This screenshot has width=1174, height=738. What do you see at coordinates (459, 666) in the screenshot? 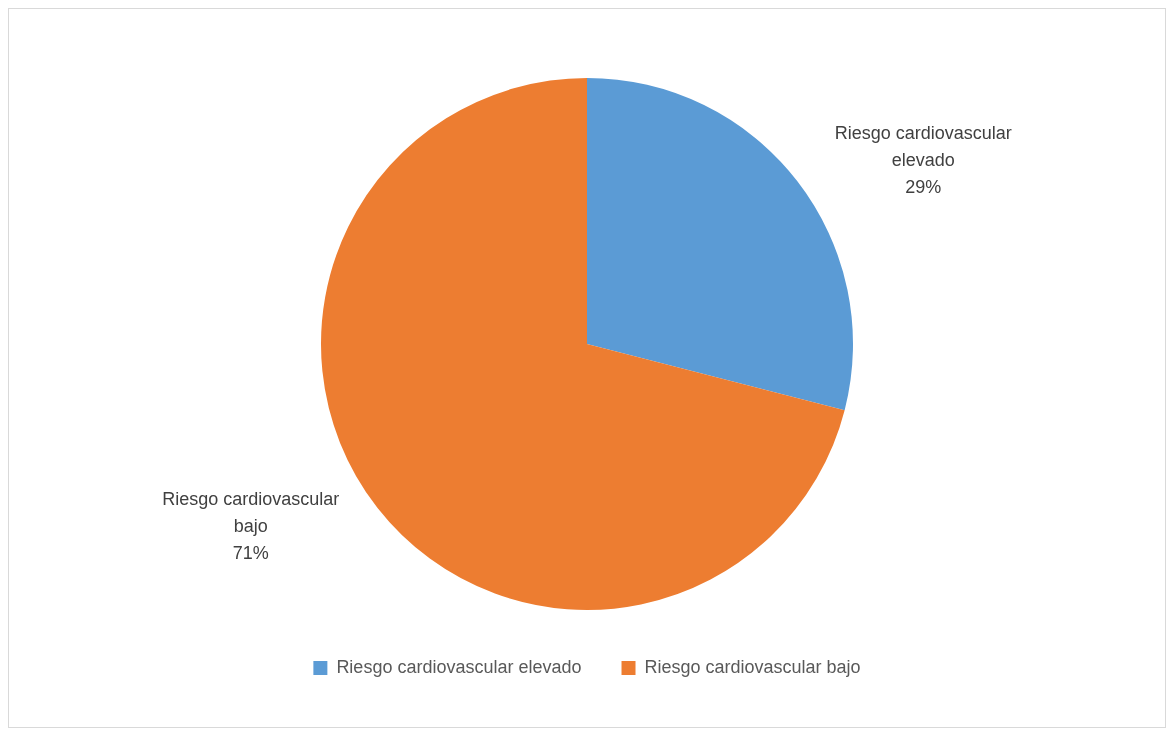
I see `legend-label: Riesgo cardiovascular elevado` at bounding box center [459, 666].